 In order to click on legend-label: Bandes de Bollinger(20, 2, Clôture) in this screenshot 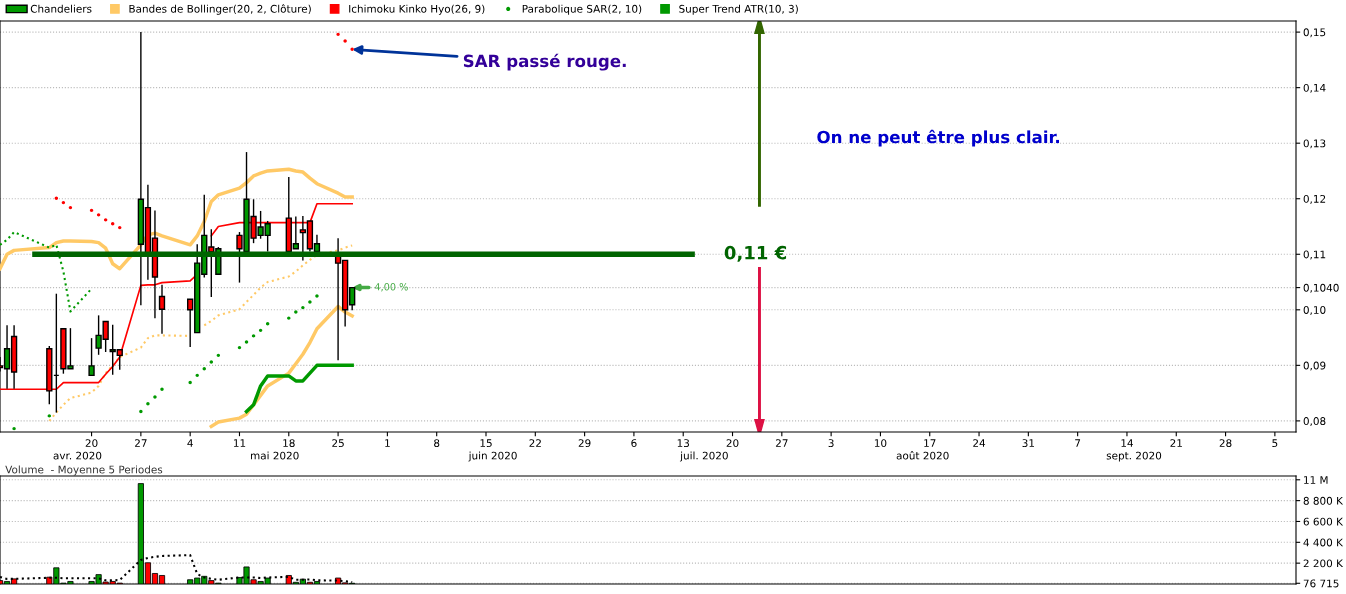, I will do `click(220, 9)`.